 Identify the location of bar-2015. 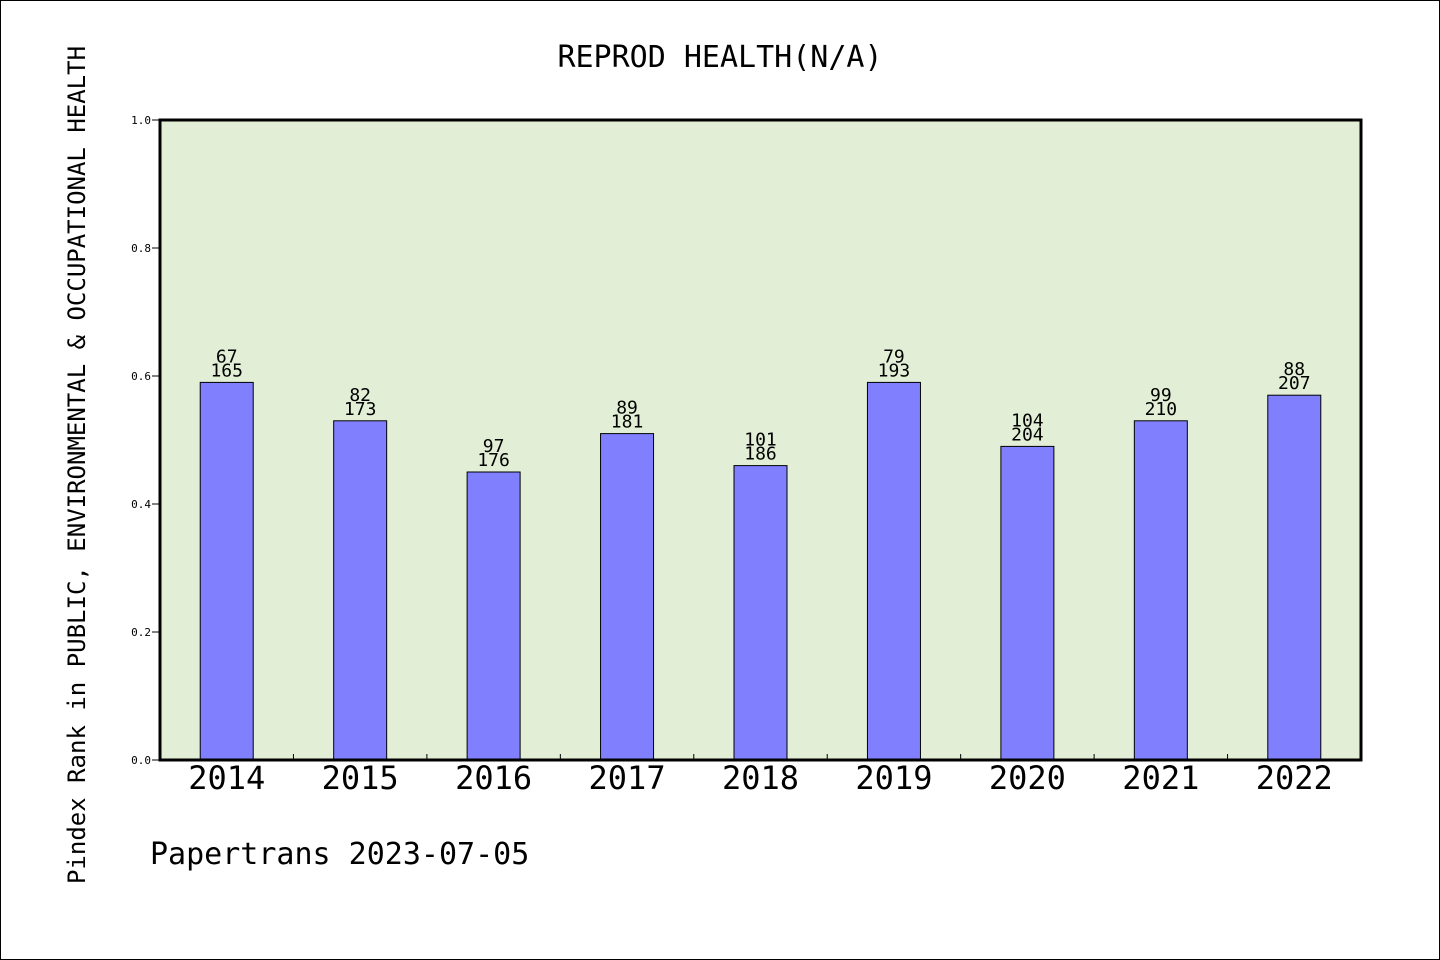
(360, 590).